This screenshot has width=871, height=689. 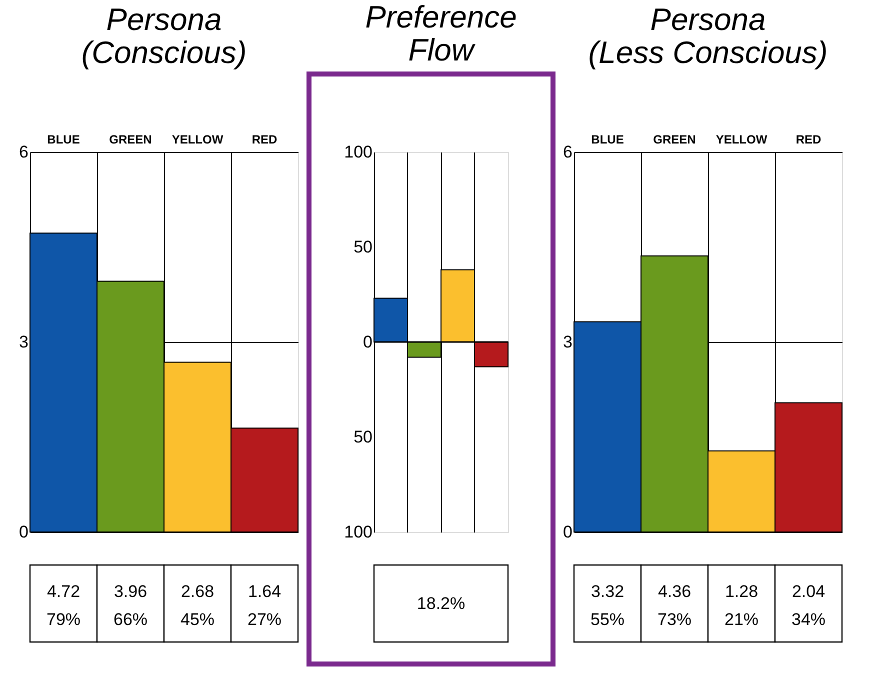 What do you see at coordinates (164, 36) in the screenshot?
I see `chart-title: Persona (Conscious)` at bounding box center [164, 36].